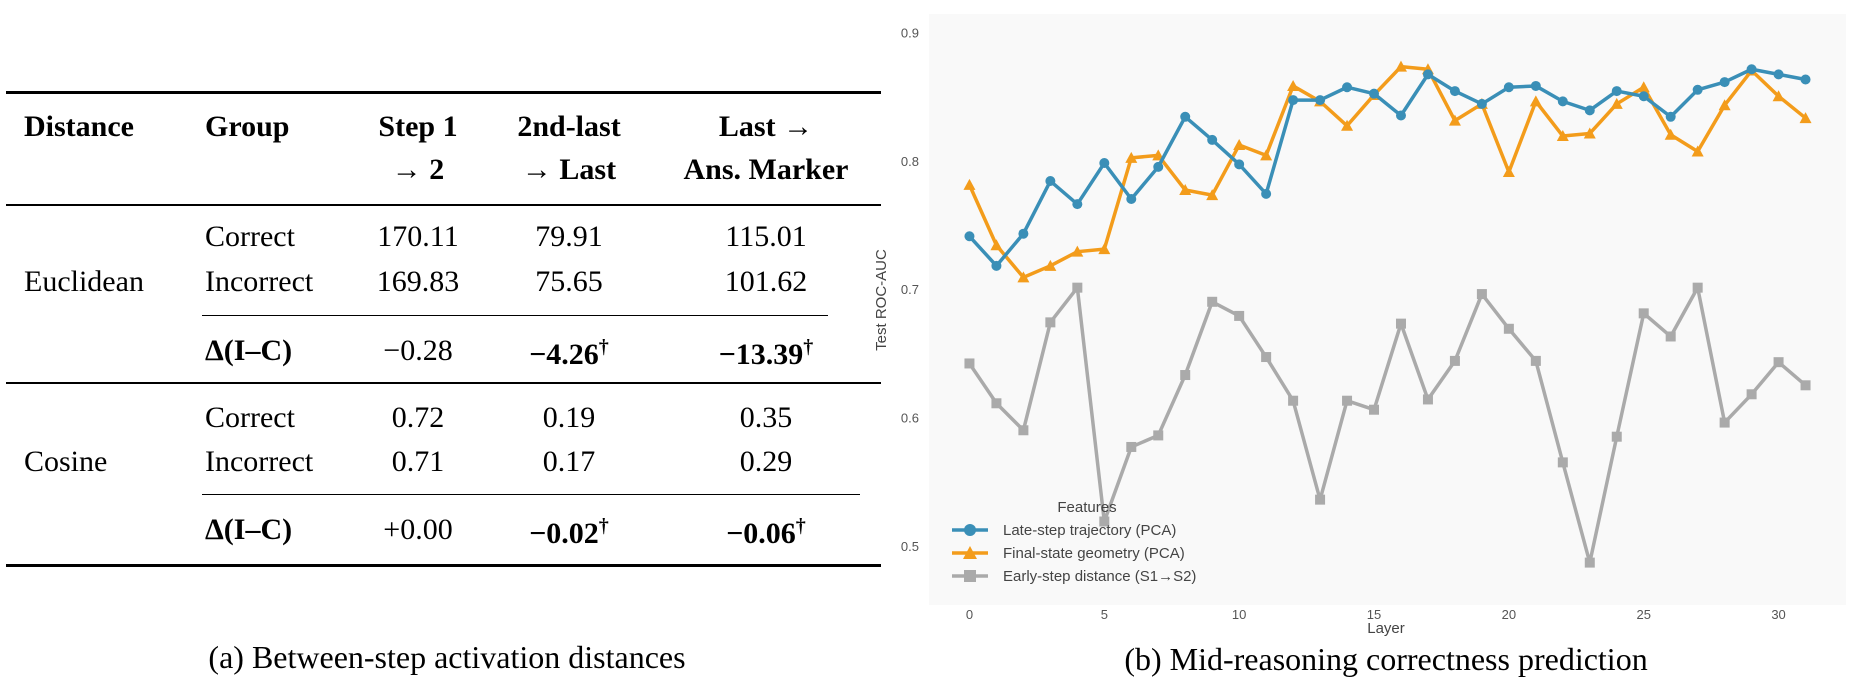 This screenshot has height=680, width=1868. What do you see at coordinates (1387, 167) in the screenshot?
I see `series-circle` at bounding box center [1387, 167].